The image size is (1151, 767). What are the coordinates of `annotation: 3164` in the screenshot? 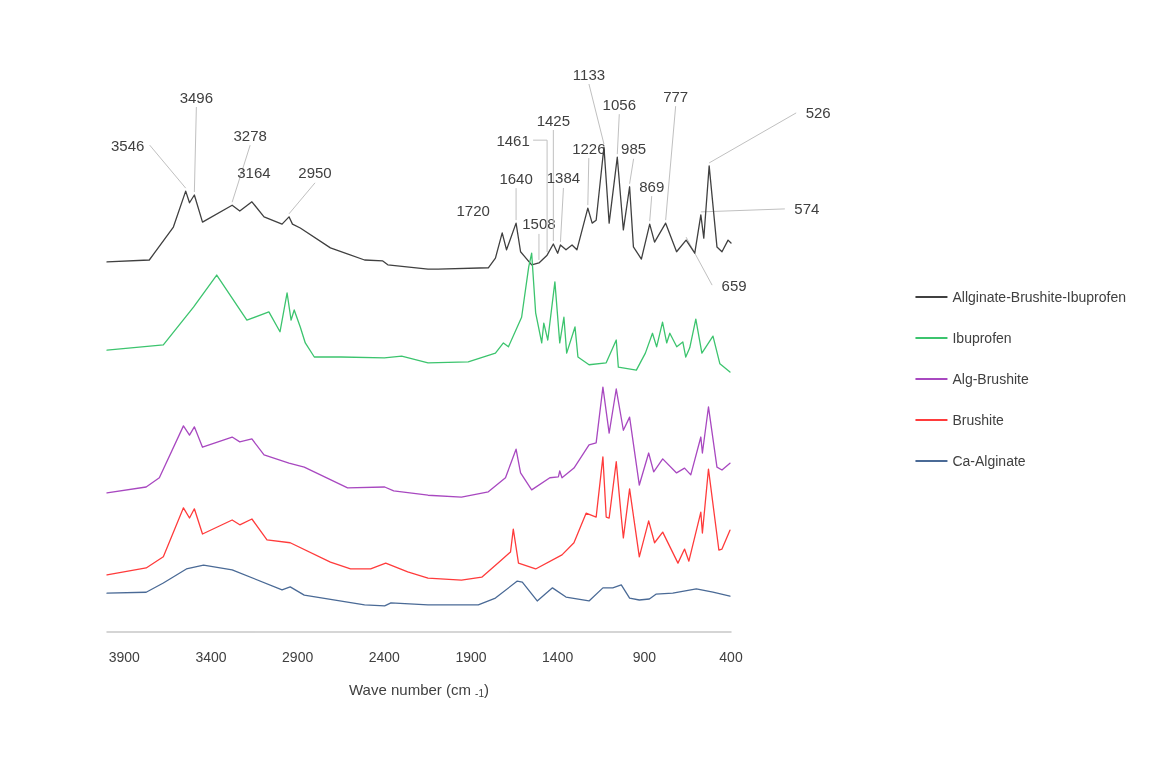 It's located at (254, 173).